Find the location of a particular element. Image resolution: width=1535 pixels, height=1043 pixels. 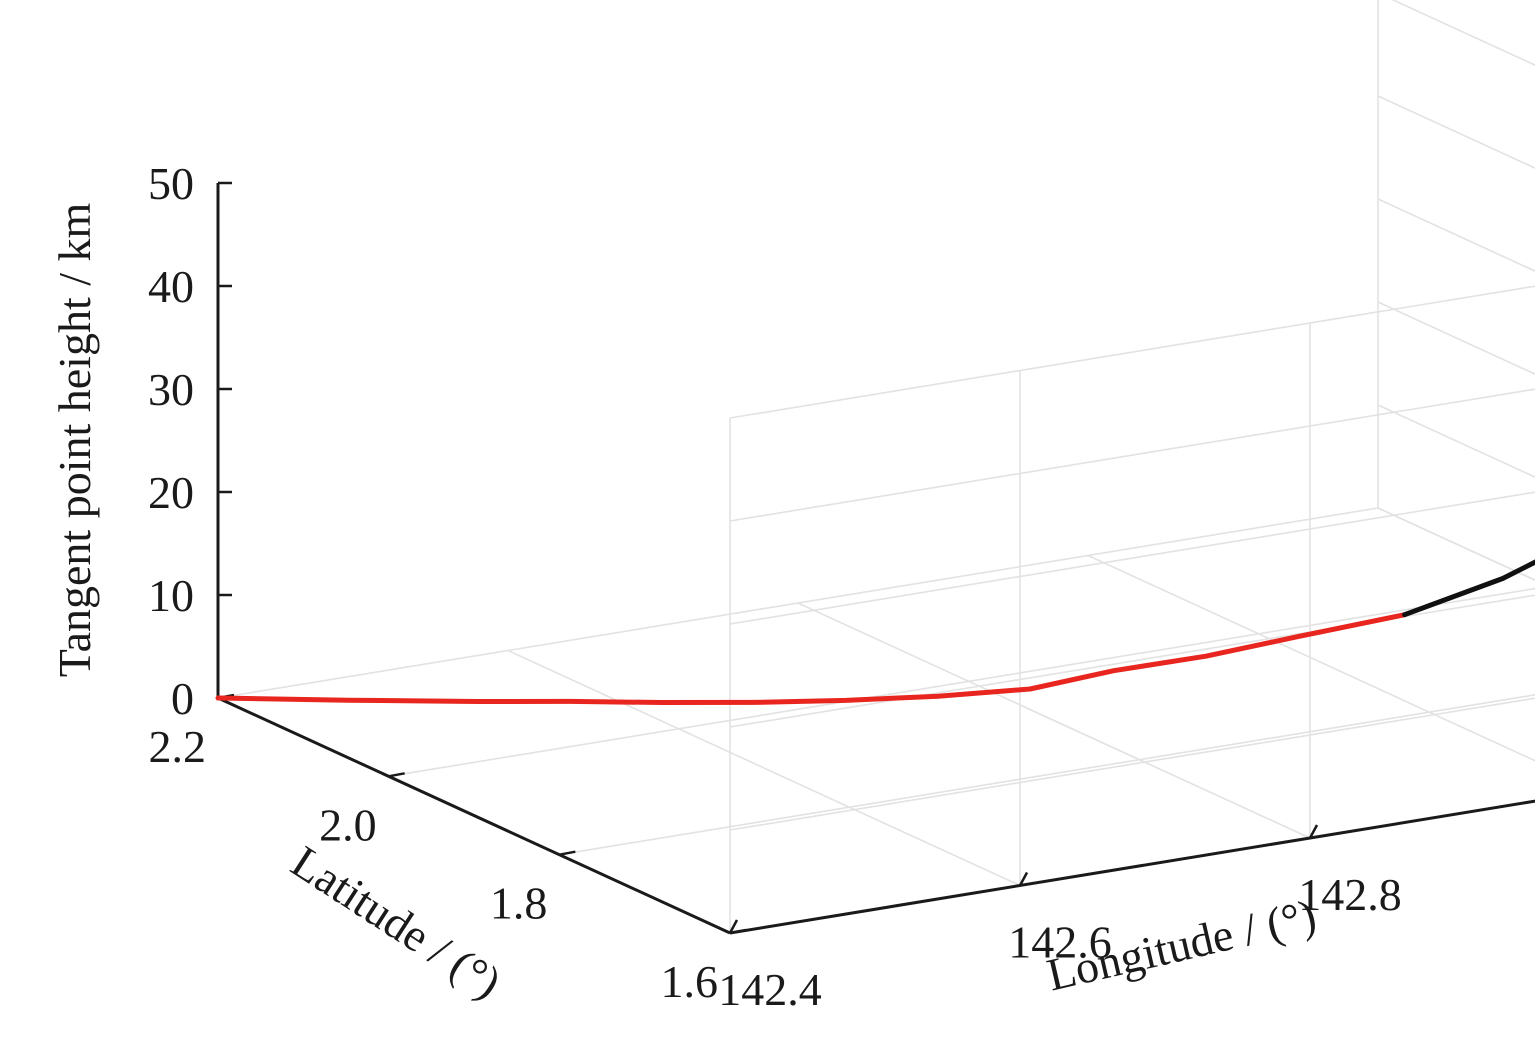

y-tick-label: 1.8 is located at coordinates (519, 903).